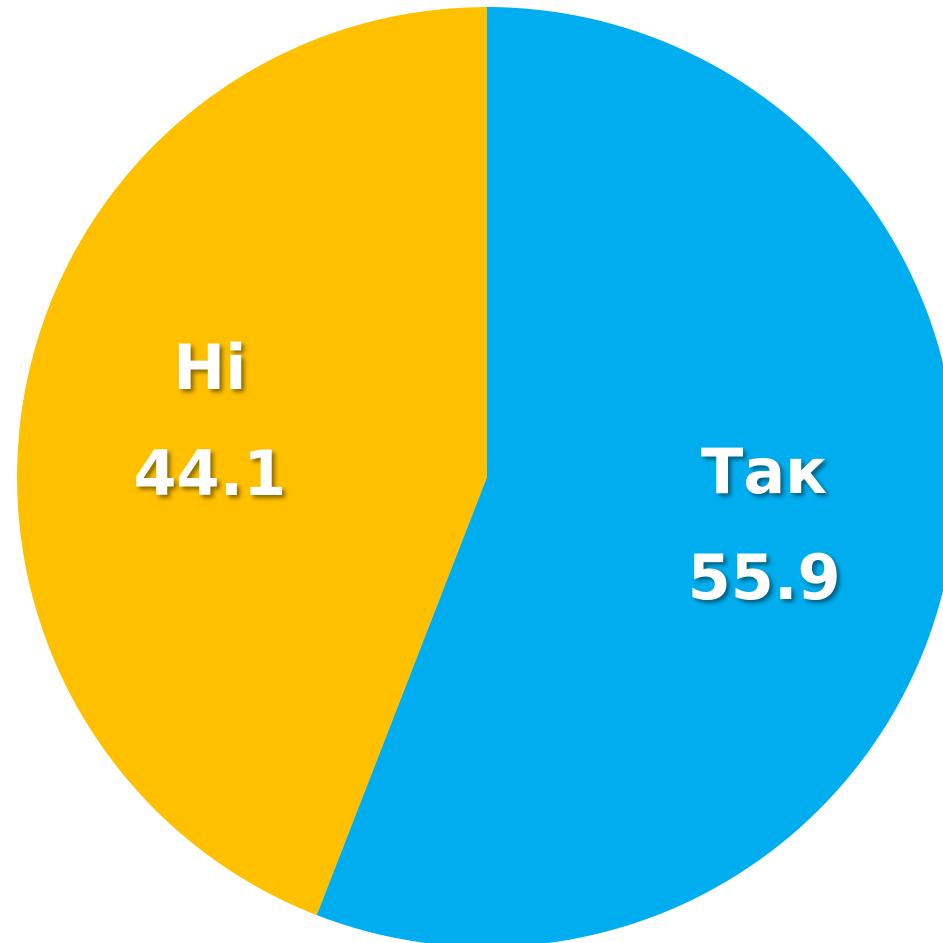 The width and height of the screenshot is (943, 943). I want to click on slice-value-label: 44.1, so click(209, 473).